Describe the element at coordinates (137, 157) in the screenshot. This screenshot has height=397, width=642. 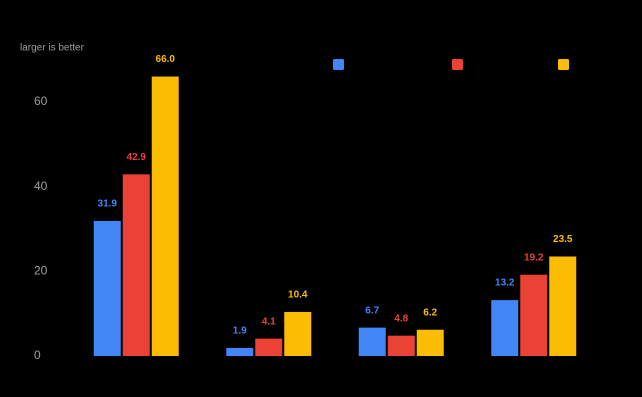
I see `value-label: 42.9` at that location.